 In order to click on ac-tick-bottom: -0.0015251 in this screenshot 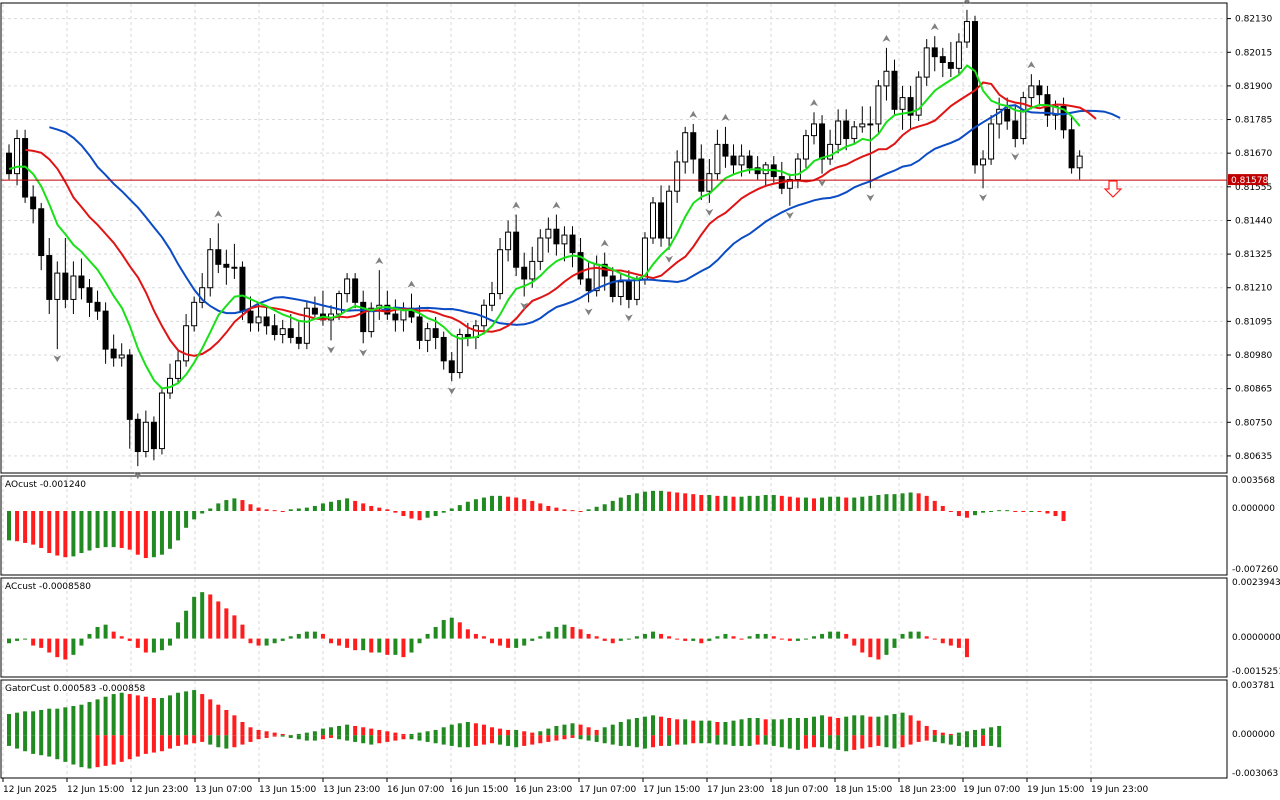, I will do `click(1256, 672)`.